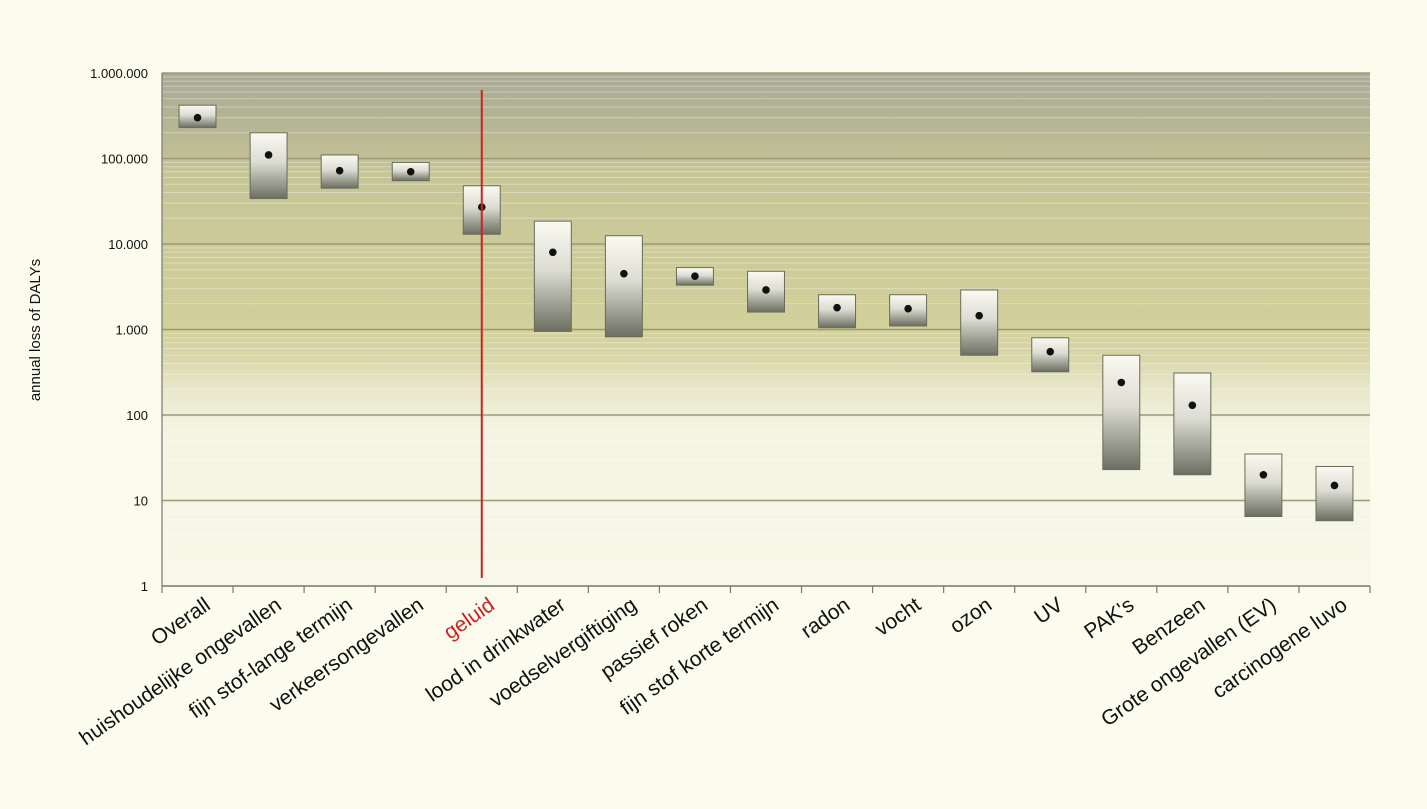  I want to click on y-tick-label: 10.000, so click(128, 244).